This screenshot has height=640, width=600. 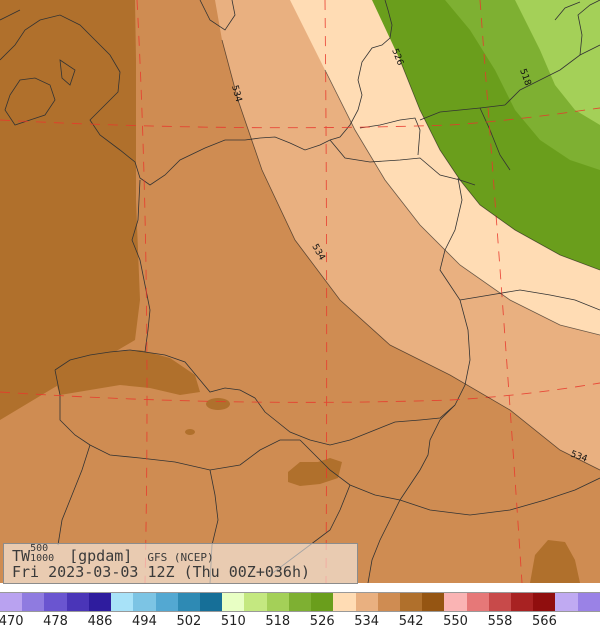 What do you see at coordinates (189, 621) in the screenshot?
I see `legend-label: 502` at bounding box center [189, 621].